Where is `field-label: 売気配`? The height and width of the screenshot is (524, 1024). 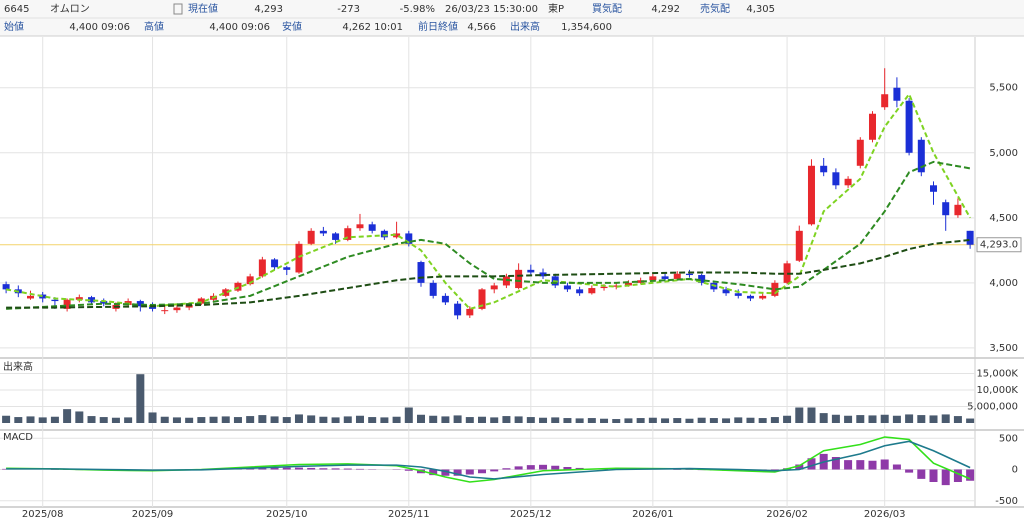 field-label: 売気配 is located at coordinates (715, 8).